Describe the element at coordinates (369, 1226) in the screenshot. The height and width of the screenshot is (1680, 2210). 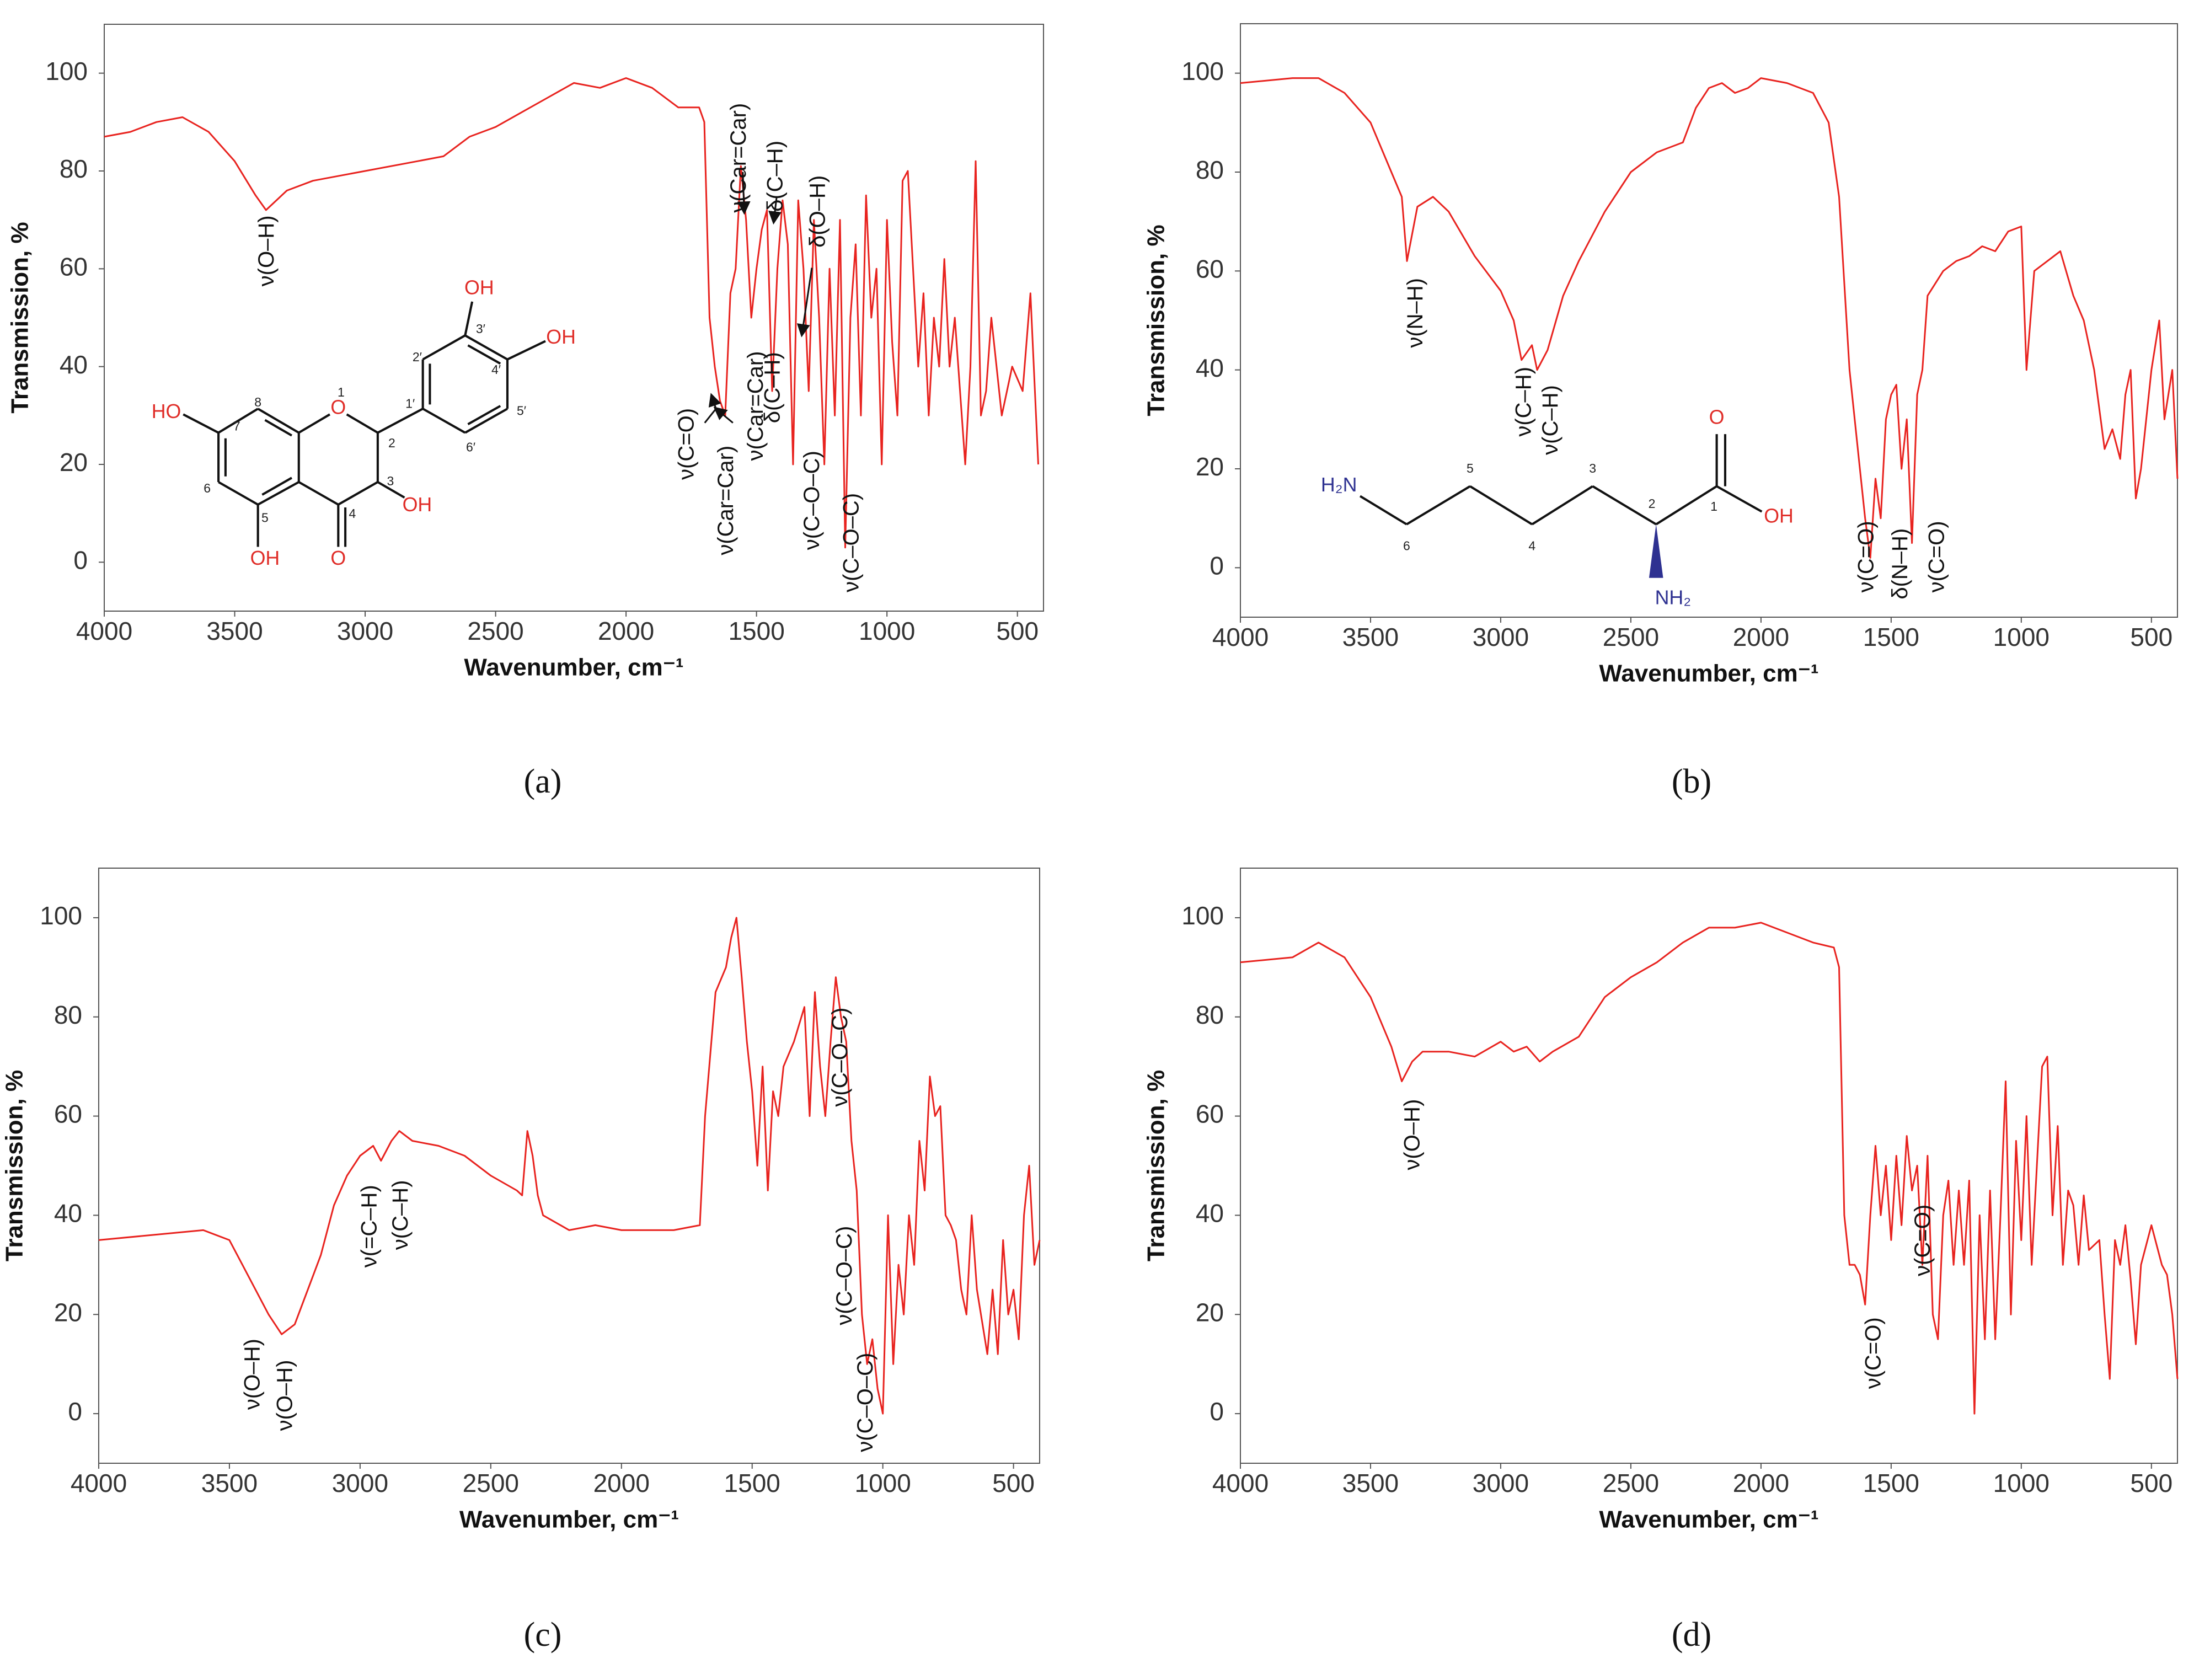
I see `annotation: ν(=C–H)` at that location.